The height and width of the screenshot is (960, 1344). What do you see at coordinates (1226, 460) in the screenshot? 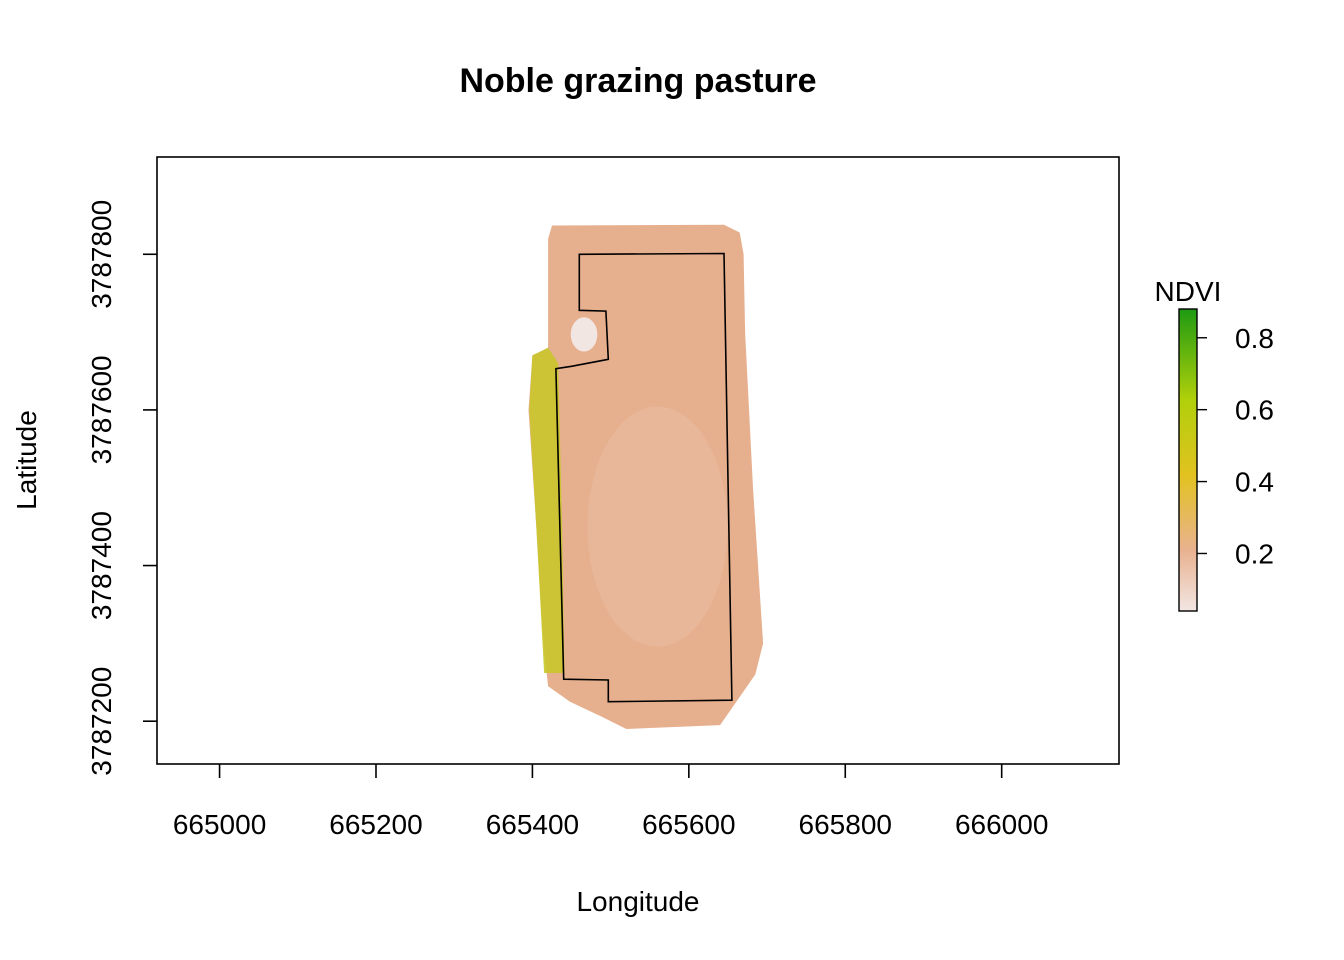
I see `ndvi-legend: 0.2 0.4 0.6 0.8` at bounding box center [1226, 460].